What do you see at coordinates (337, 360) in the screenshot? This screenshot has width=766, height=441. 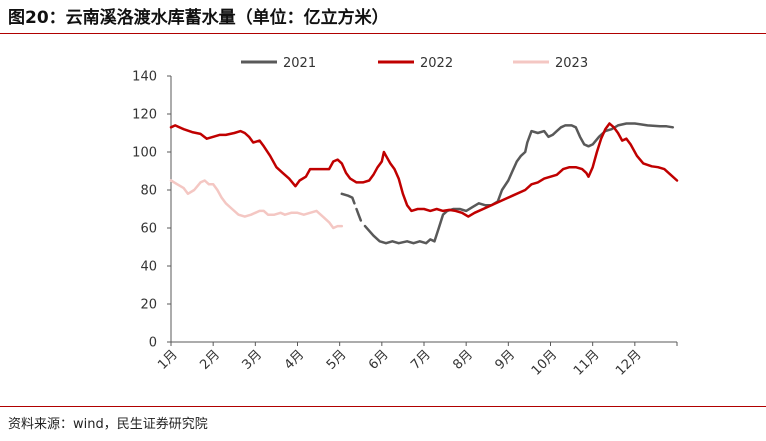 I see `x-tick-label: 5月` at bounding box center [337, 360].